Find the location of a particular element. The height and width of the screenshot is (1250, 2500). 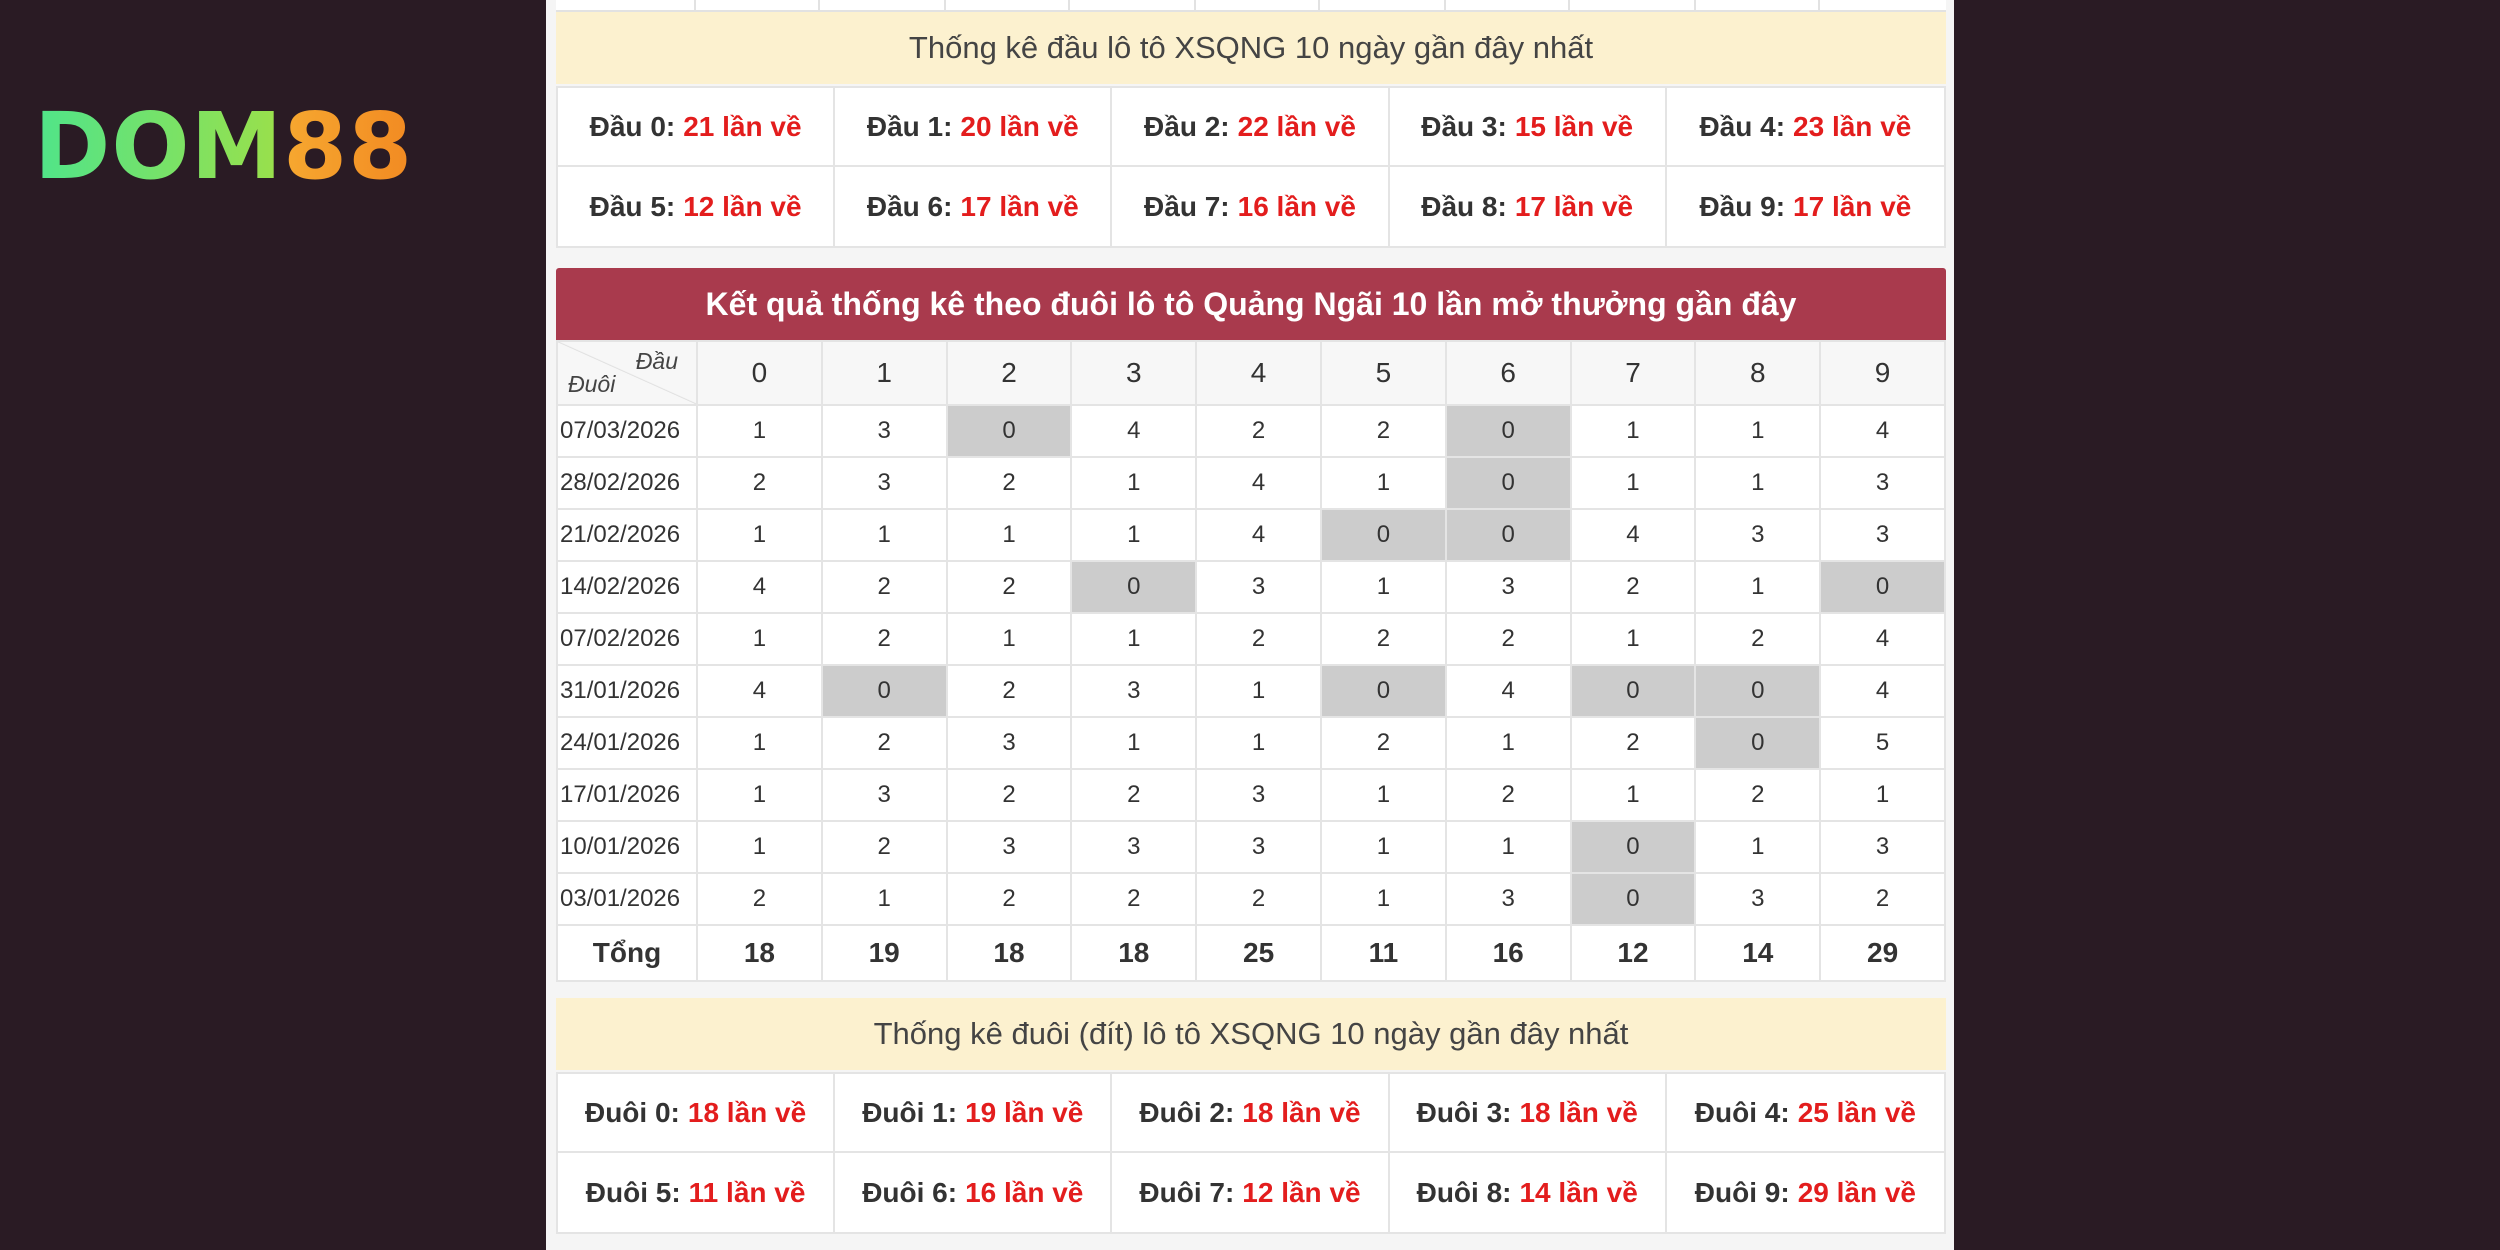

duoi-label: Đuôi 9: is located at coordinates (1742, 1192).